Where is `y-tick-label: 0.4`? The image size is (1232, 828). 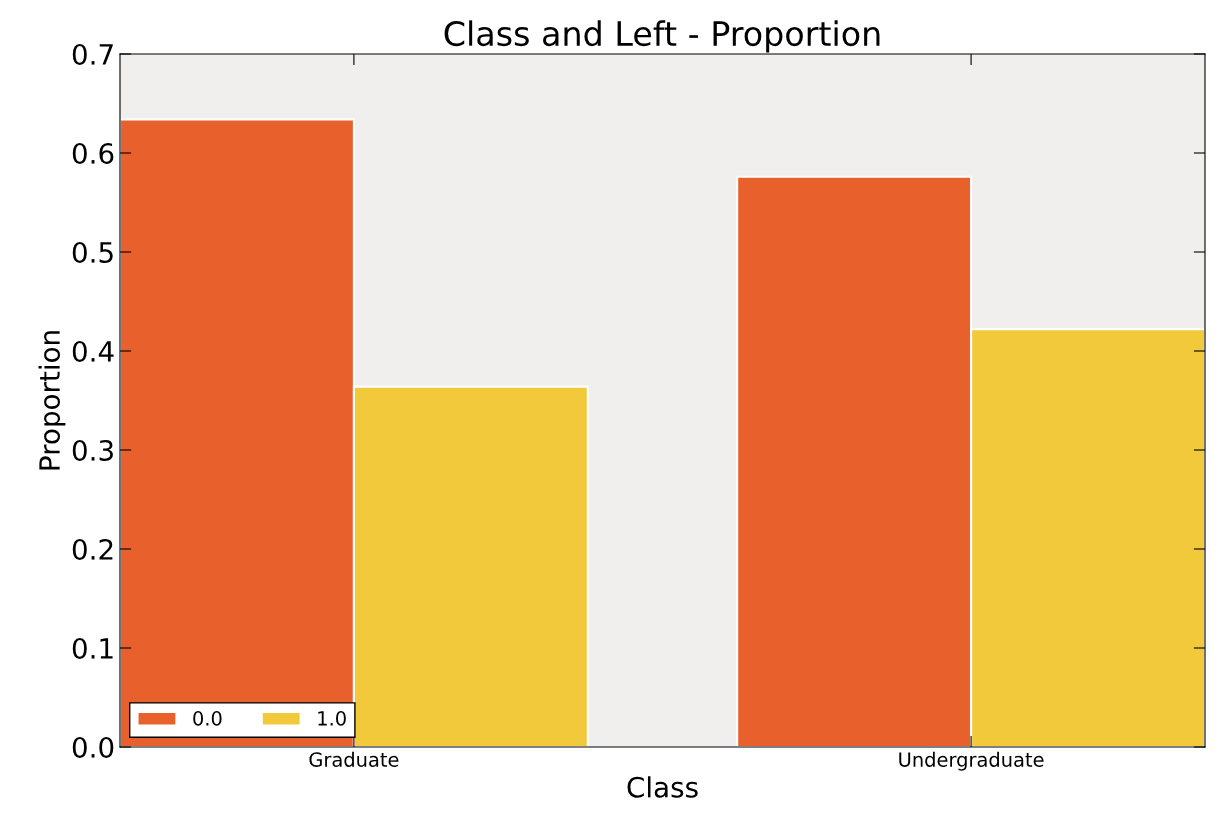
y-tick-label: 0.4 is located at coordinates (93, 351).